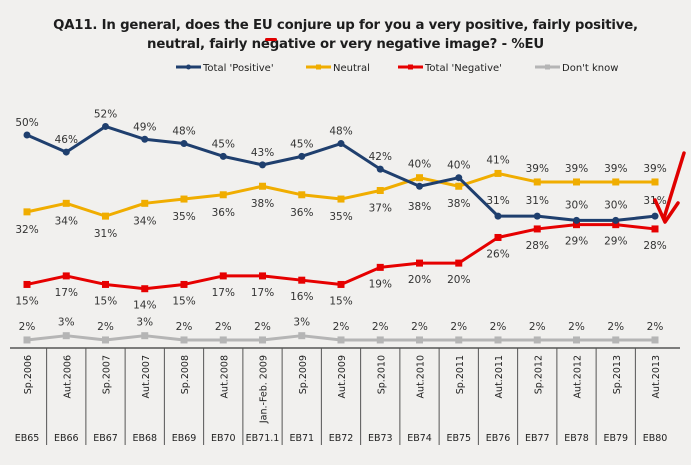 The width and height of the screenshot is (691, 465). I want to click on x-tick-label: Sp.2006, so click(28, 374).